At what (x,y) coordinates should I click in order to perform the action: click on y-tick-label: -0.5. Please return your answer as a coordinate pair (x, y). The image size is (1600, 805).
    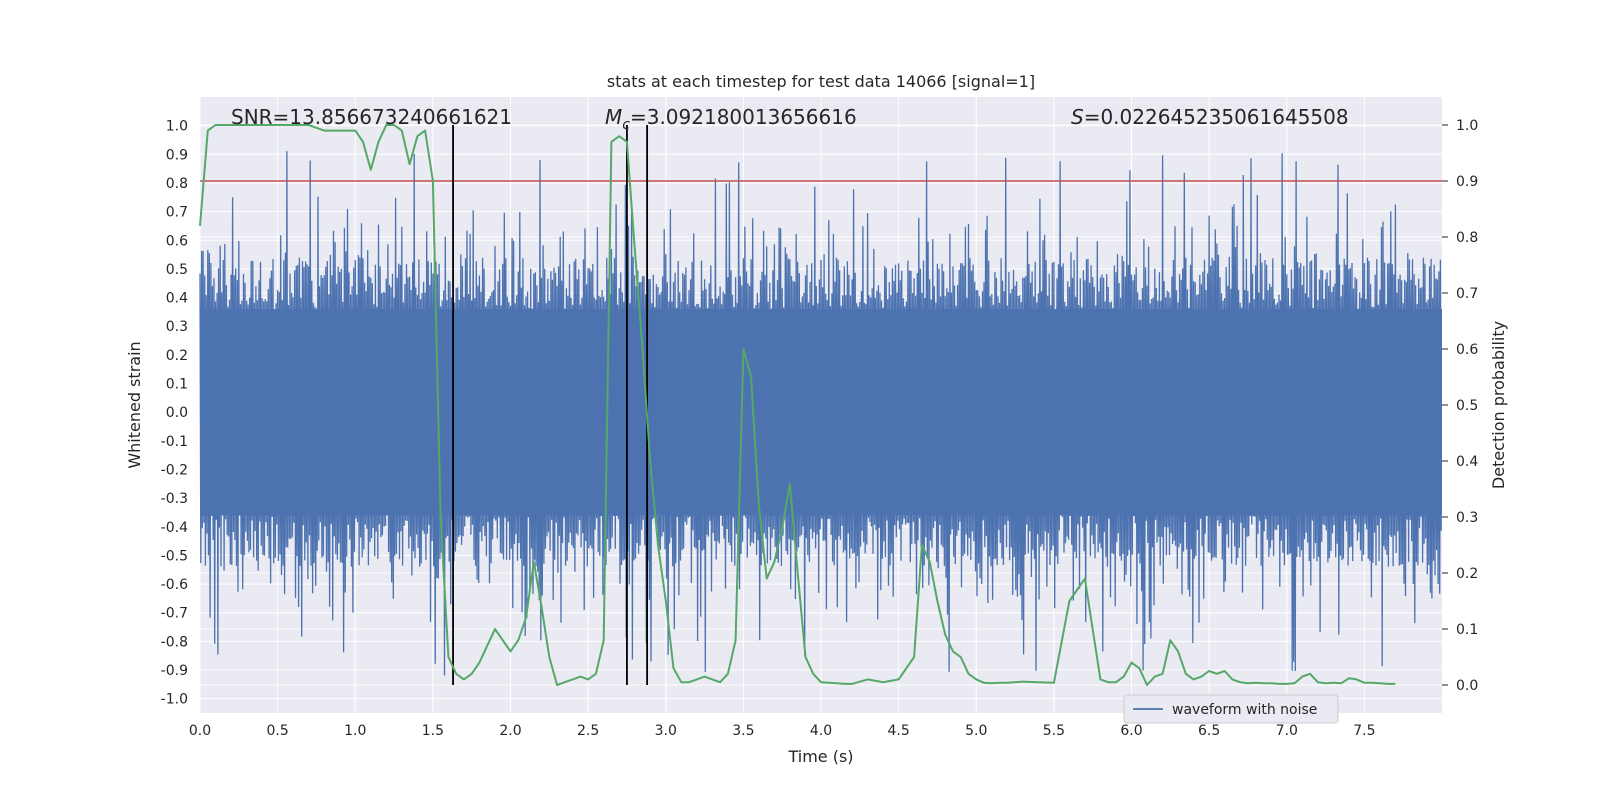
    Looking at the image, I should click on (174, 556).